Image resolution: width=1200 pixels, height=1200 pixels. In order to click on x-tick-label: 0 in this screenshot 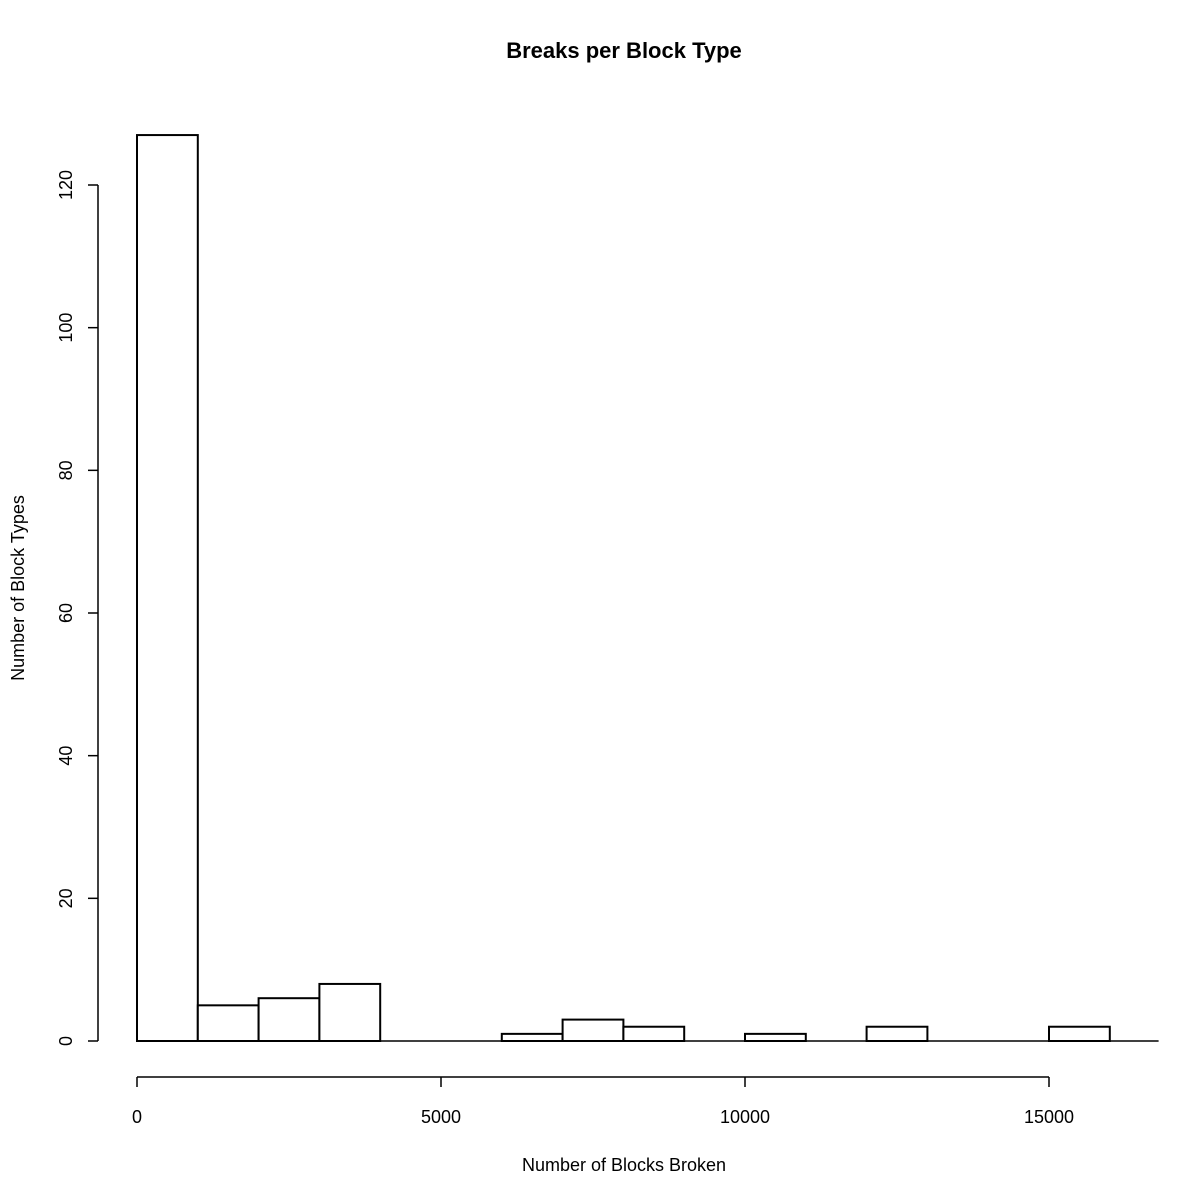, I will do `click(137, 1117)`.